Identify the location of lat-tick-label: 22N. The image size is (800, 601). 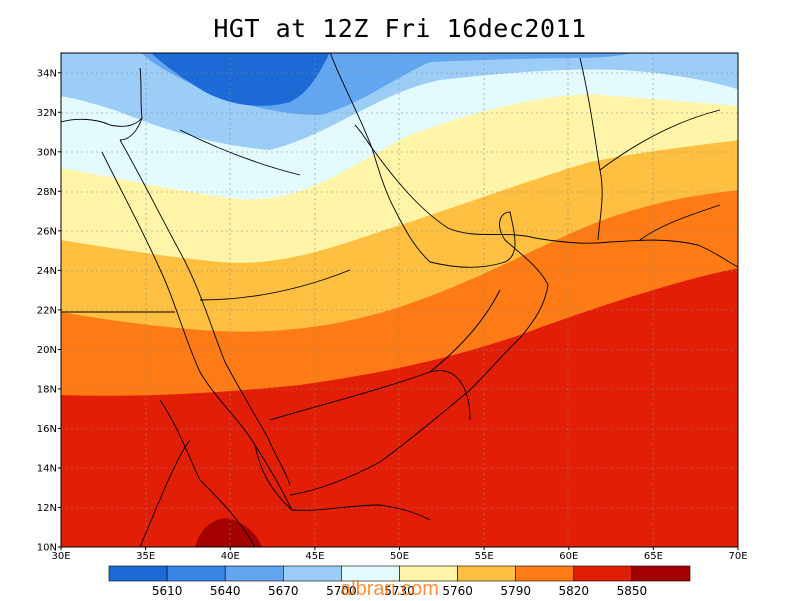
(47, 310).